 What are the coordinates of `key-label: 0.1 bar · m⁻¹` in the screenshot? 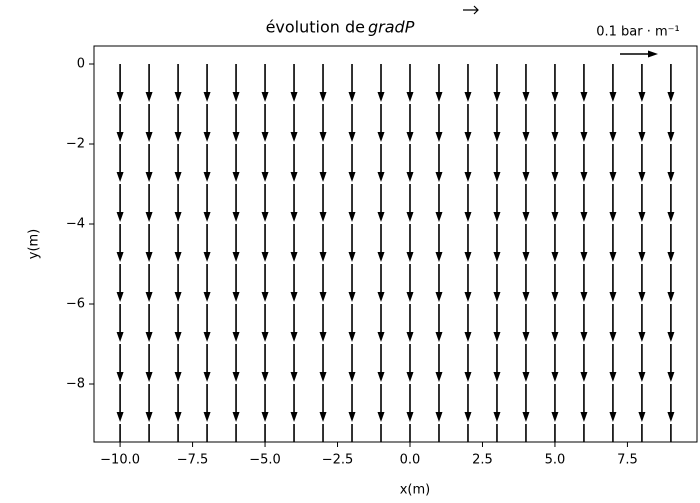 It's located at (638, 32).